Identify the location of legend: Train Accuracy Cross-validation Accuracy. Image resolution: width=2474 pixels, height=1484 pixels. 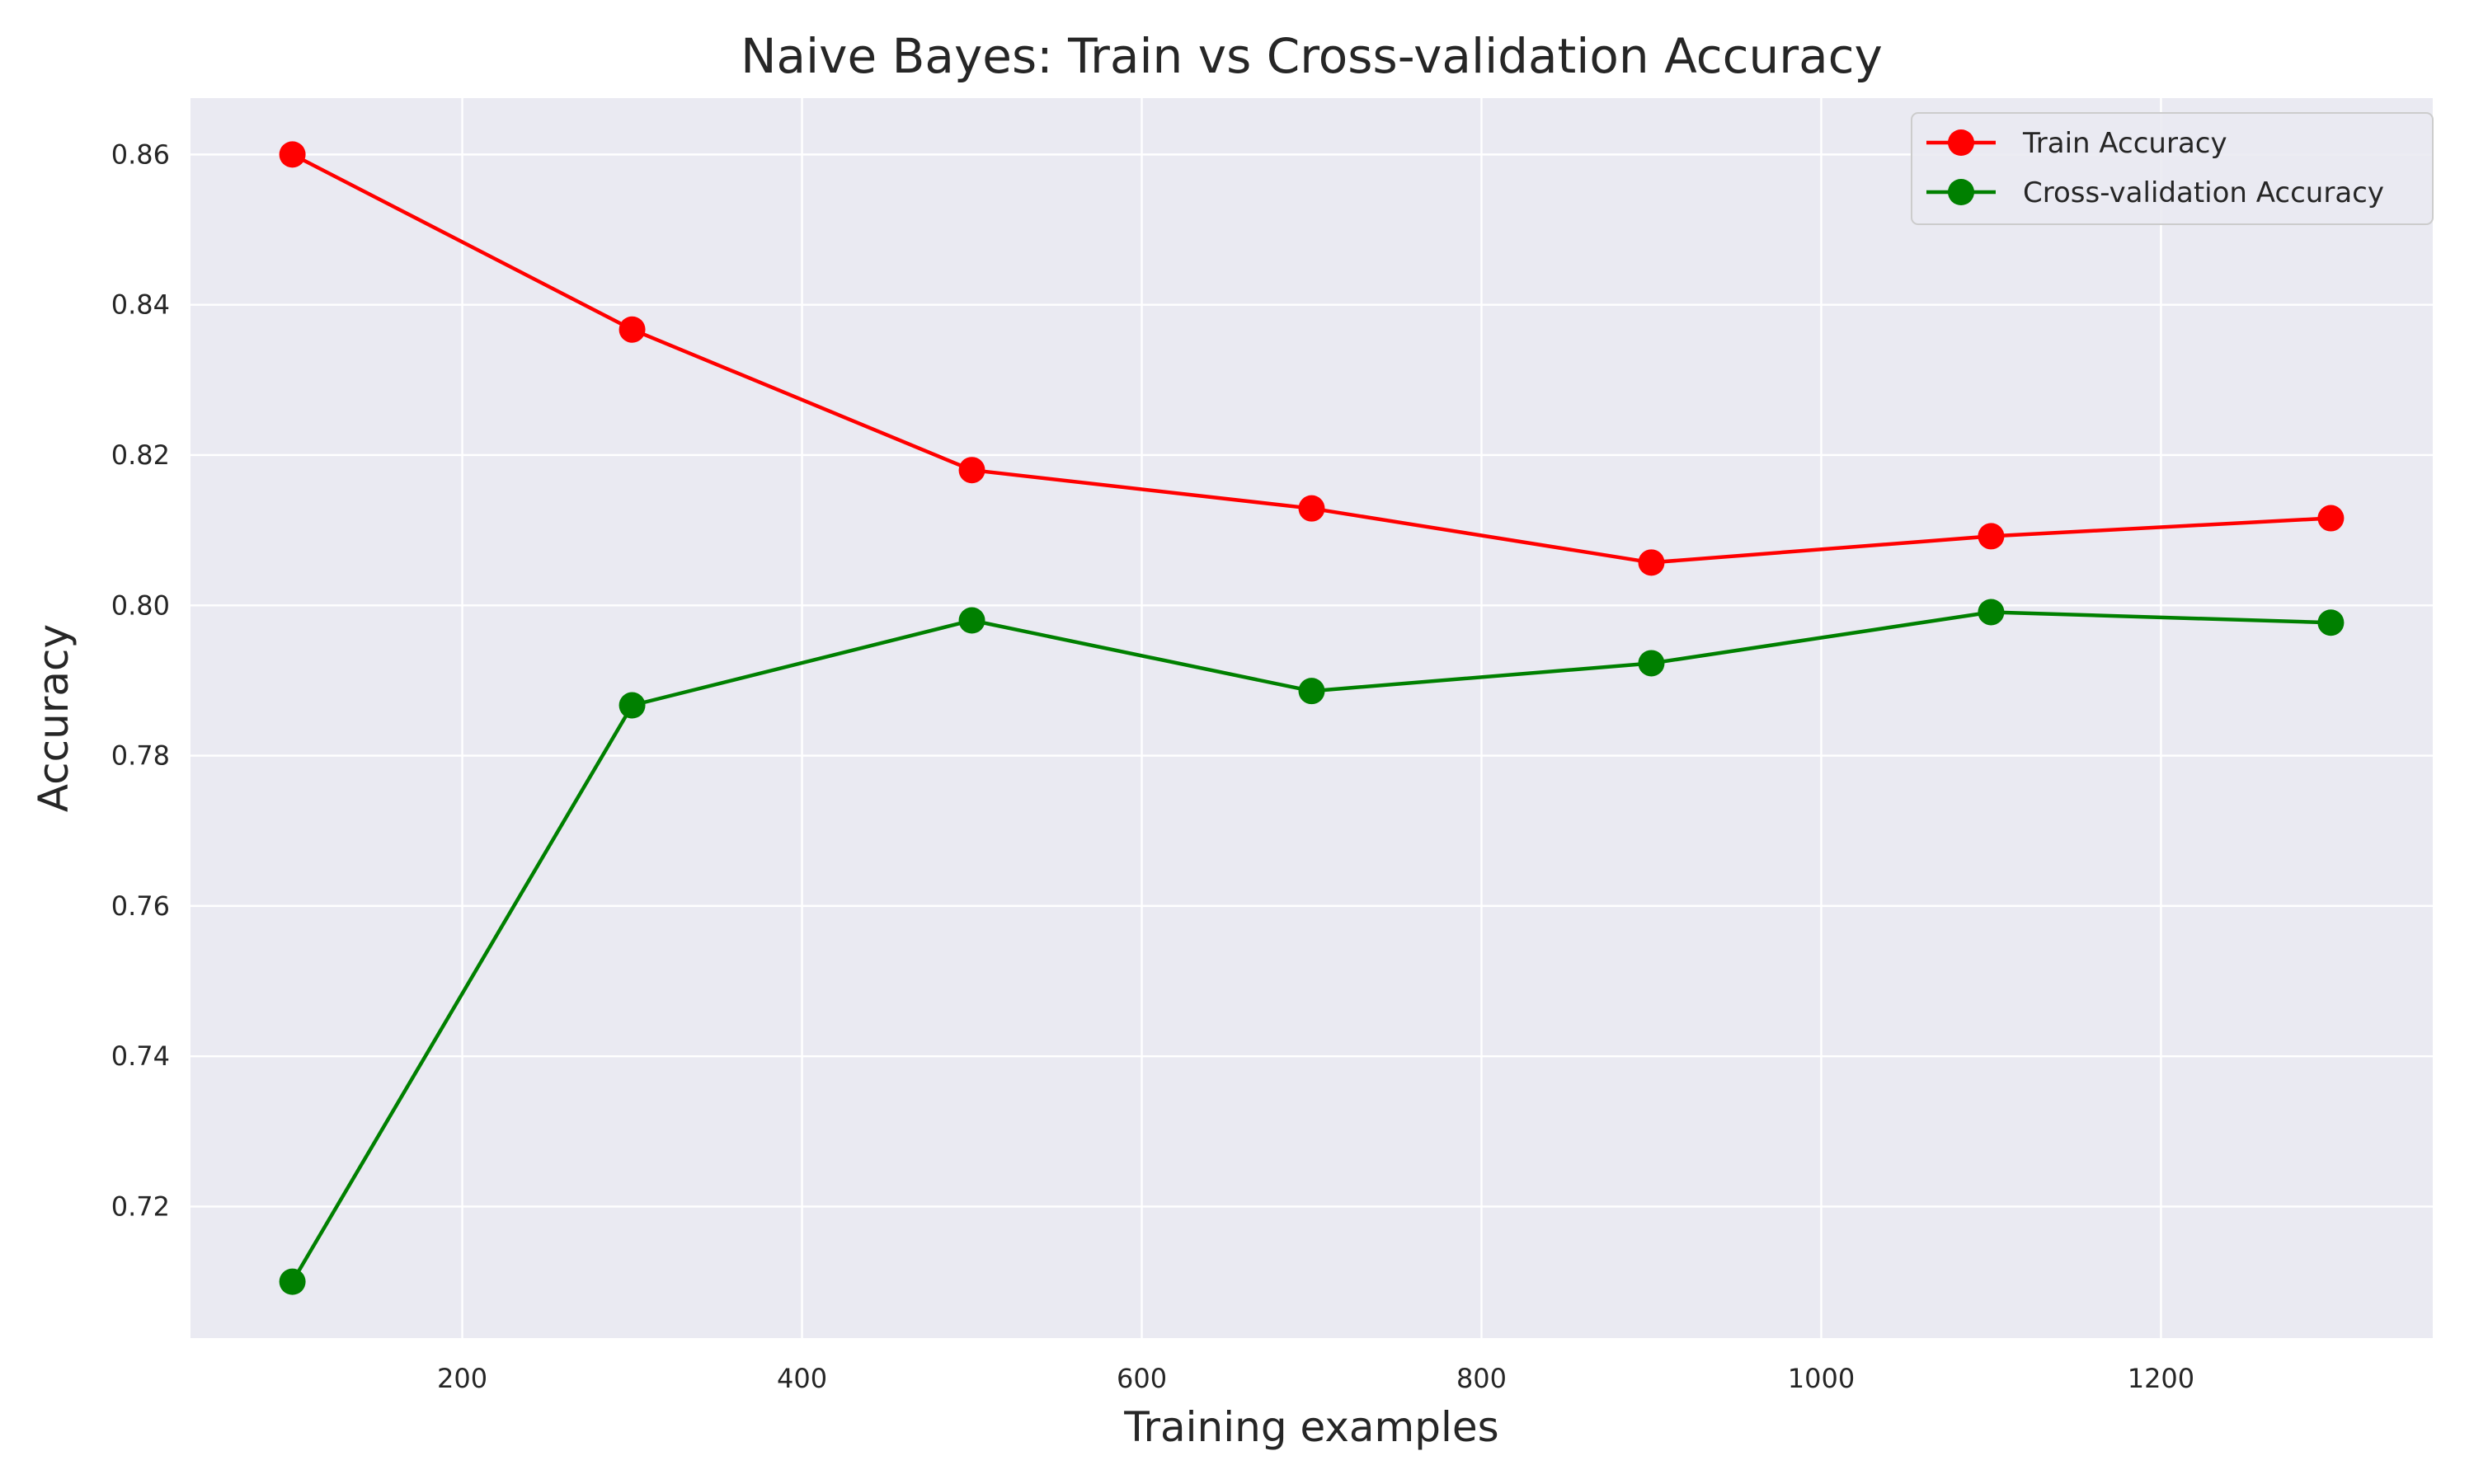
(2172, 168).